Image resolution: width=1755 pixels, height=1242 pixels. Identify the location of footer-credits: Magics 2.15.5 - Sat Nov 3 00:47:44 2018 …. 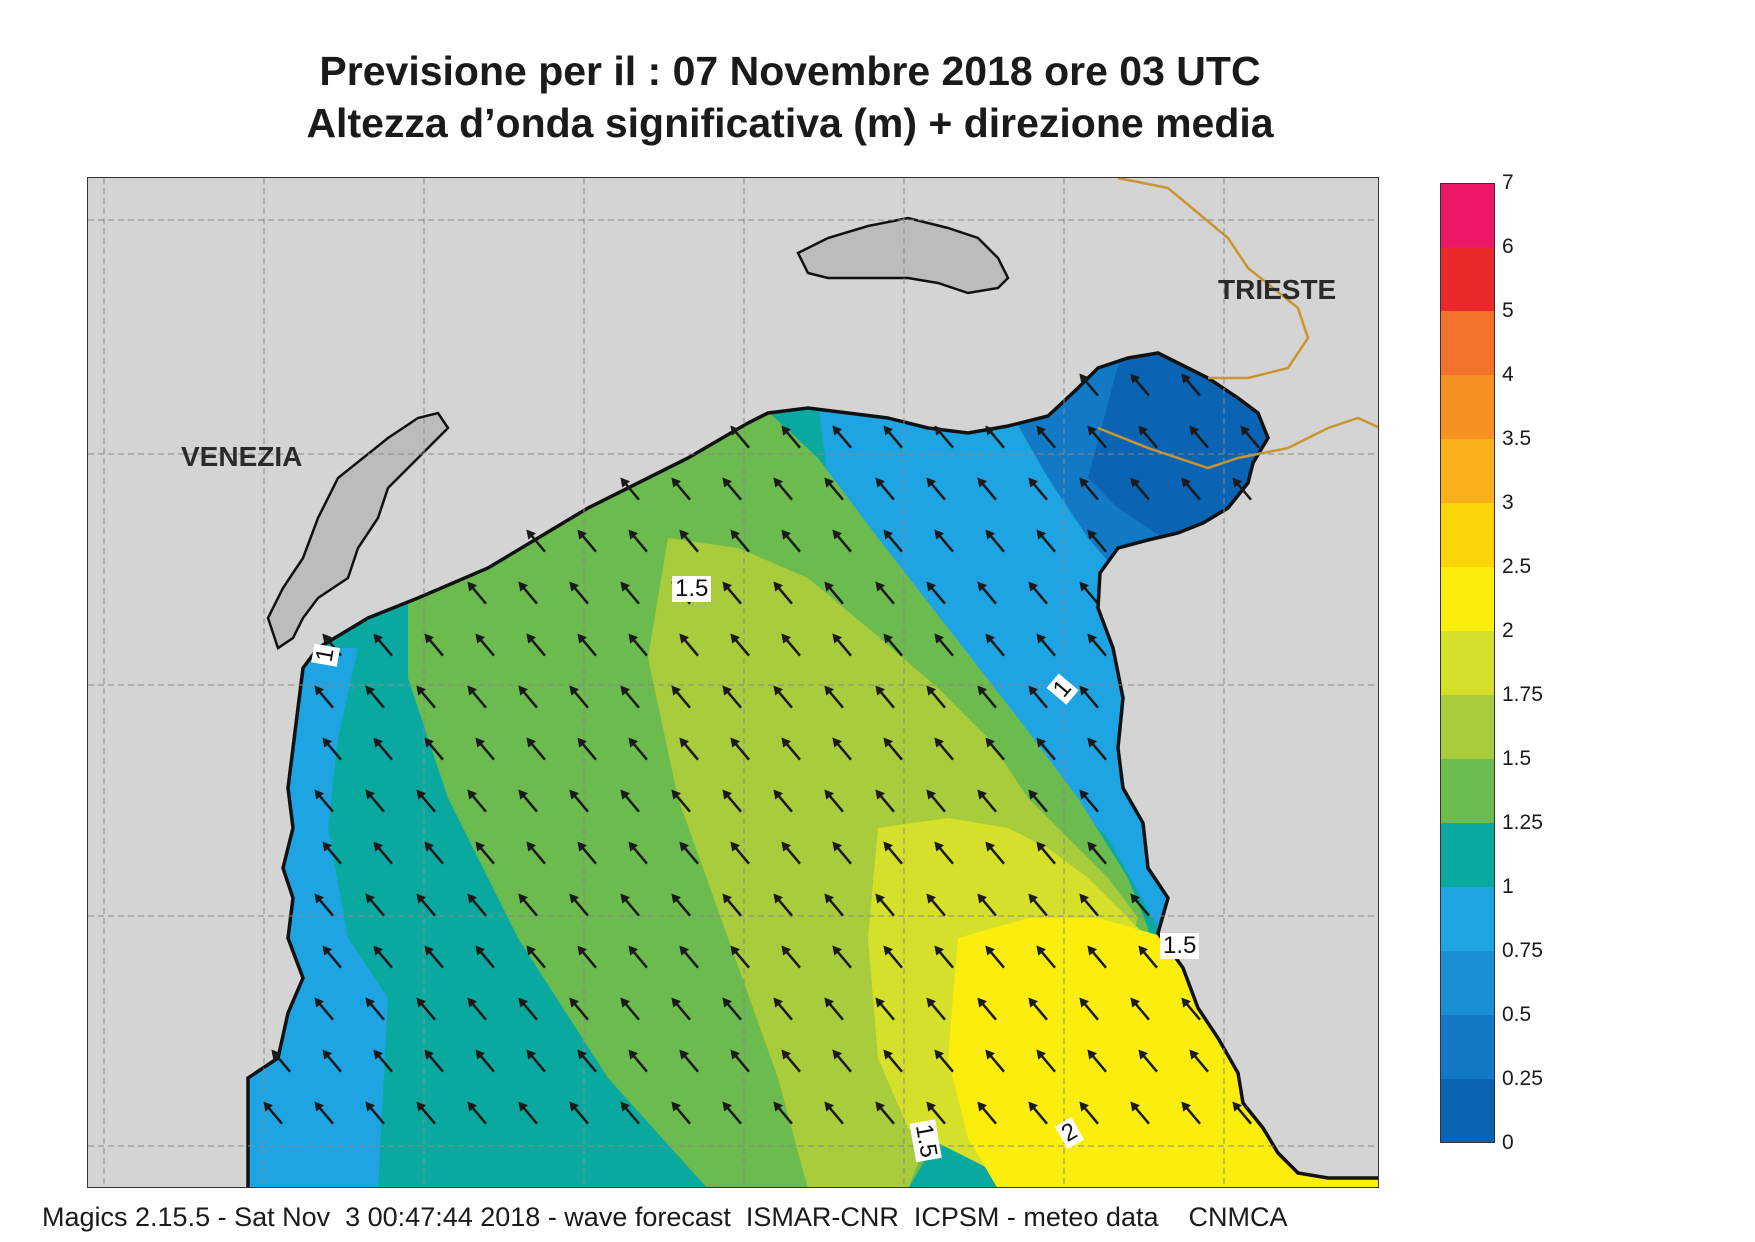
(665, 1217).